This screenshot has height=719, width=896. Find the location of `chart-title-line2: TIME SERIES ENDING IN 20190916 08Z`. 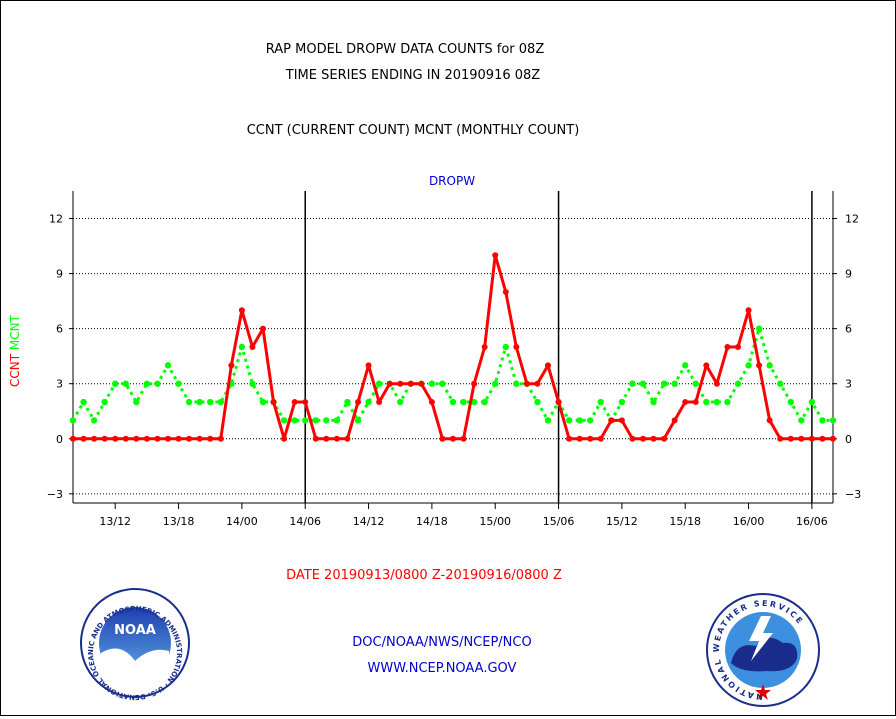

chart-title-line2: TIME SERIES ENDING IN 20190916 08Z is located at coordinates (413, 75).